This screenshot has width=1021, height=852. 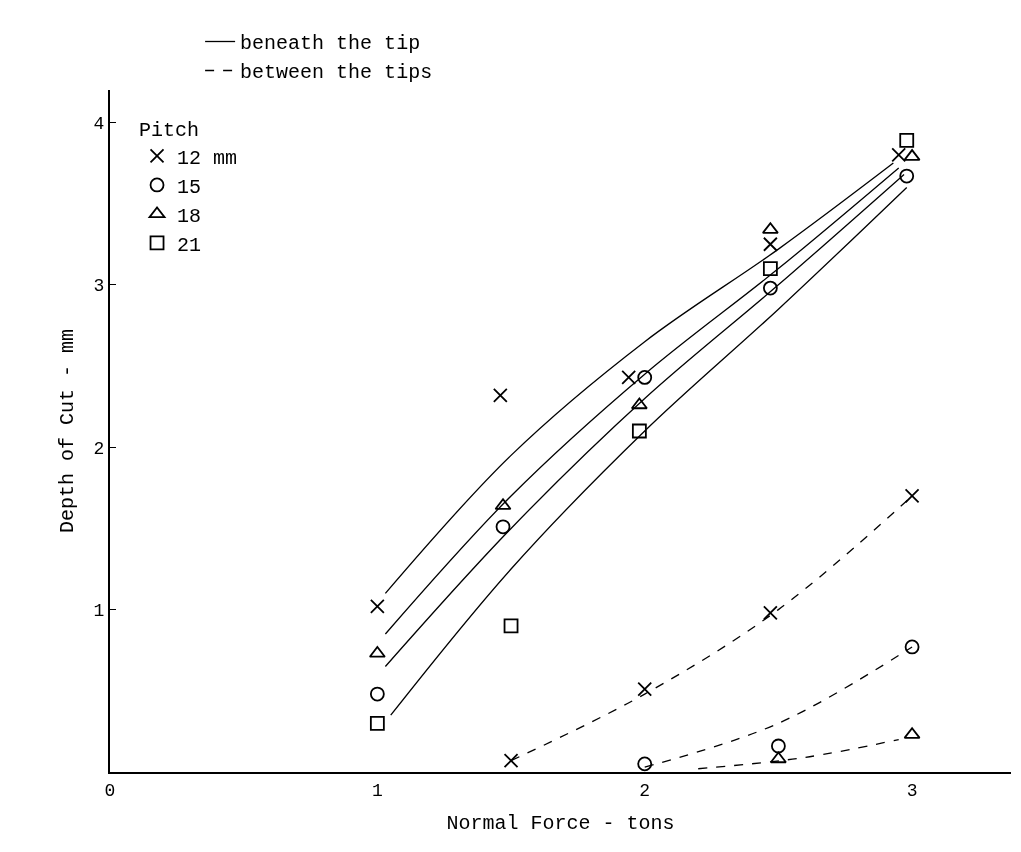 What do you see at coordinates (377, 790) in the screenshot?
I see `x-tick-label: 1` at bounding box center [377, 790].